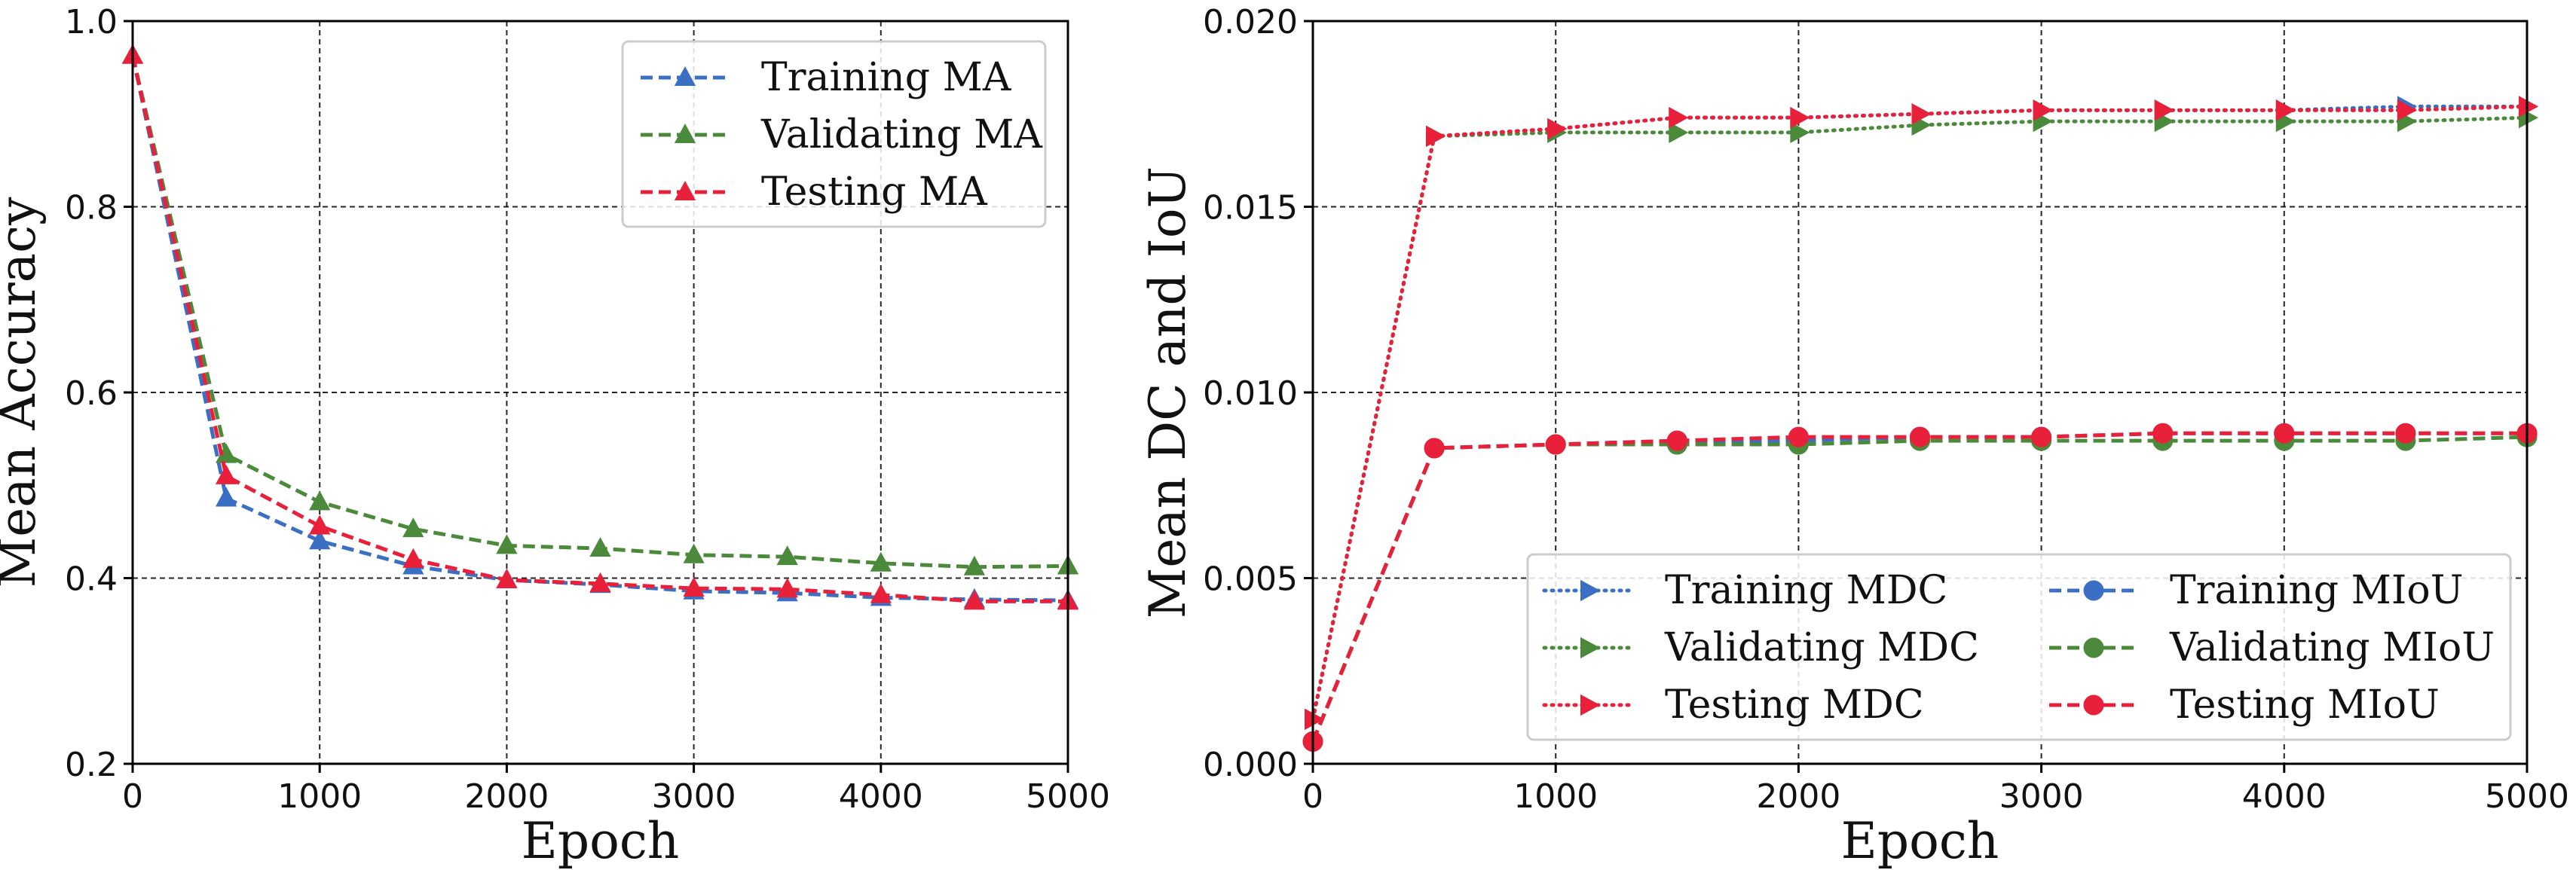  Describe the element at coordinates (1250, 765) in the screenshot. I see `y-tick-label: 0.000` at that location.